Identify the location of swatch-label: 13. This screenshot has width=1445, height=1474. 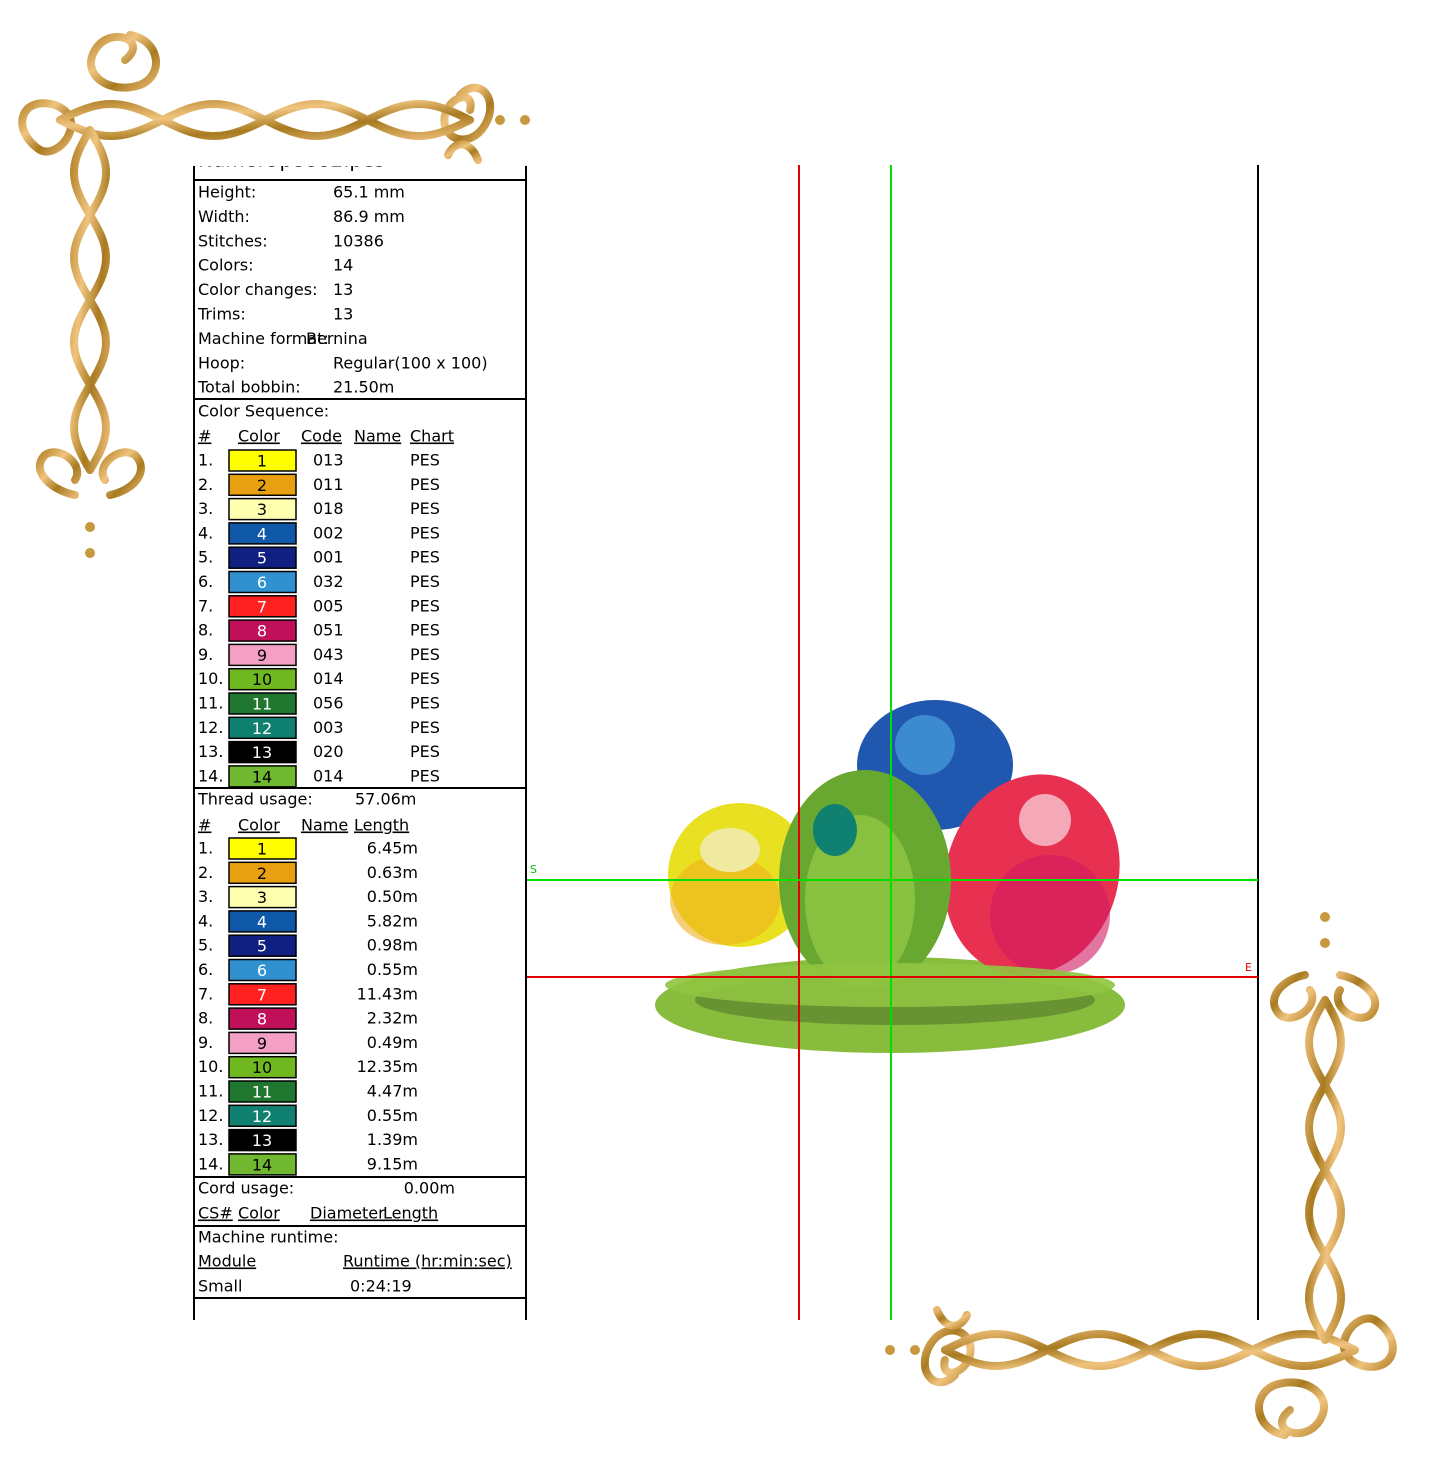
(262, 752).